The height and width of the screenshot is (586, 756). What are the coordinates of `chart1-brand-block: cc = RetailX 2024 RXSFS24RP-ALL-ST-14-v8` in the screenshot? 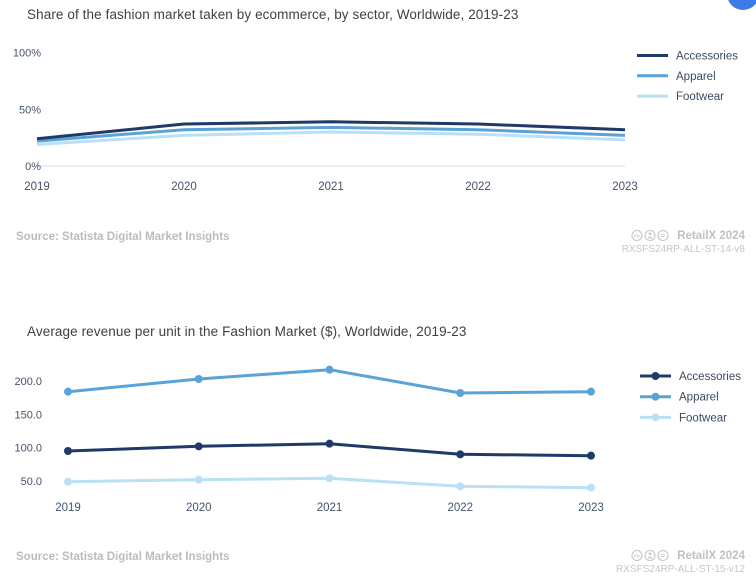 It's located at (683, 242).